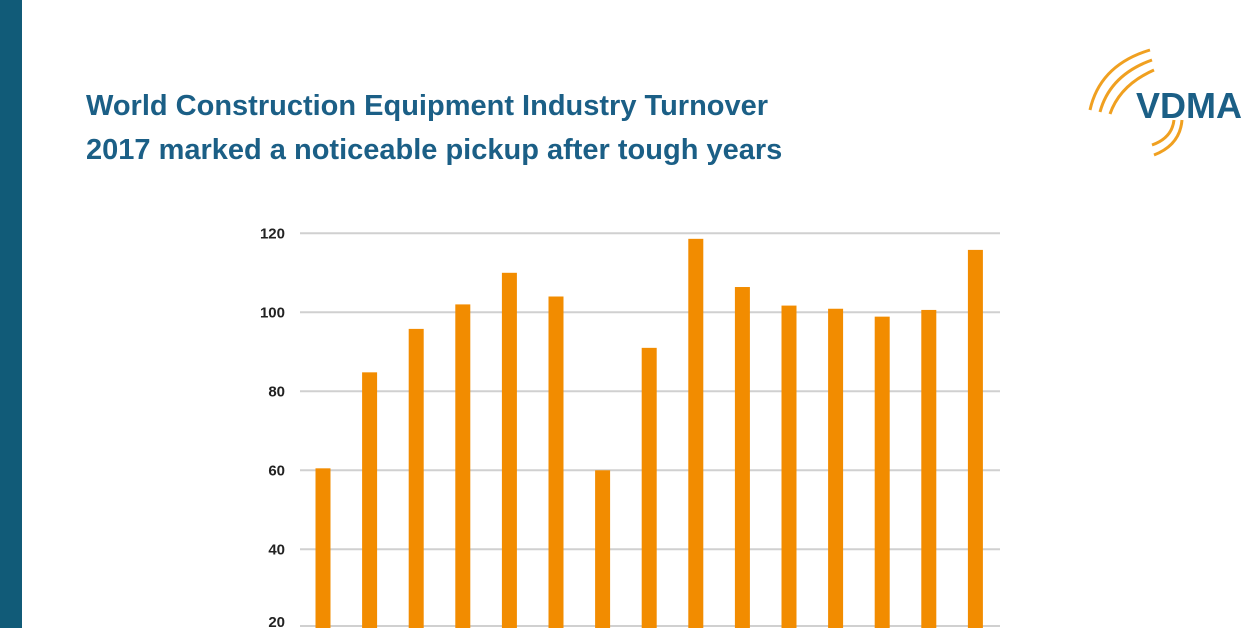  Describe the element at coordinates (272, 233) in the screenshot. I see `y-tick-label: 120` at that location.